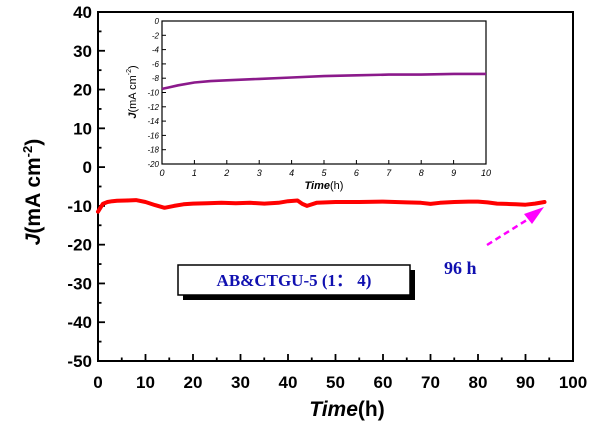 This screenshot has width=600, height=425. I want to click on main-x-tick-label: 30, so click(240, 382).